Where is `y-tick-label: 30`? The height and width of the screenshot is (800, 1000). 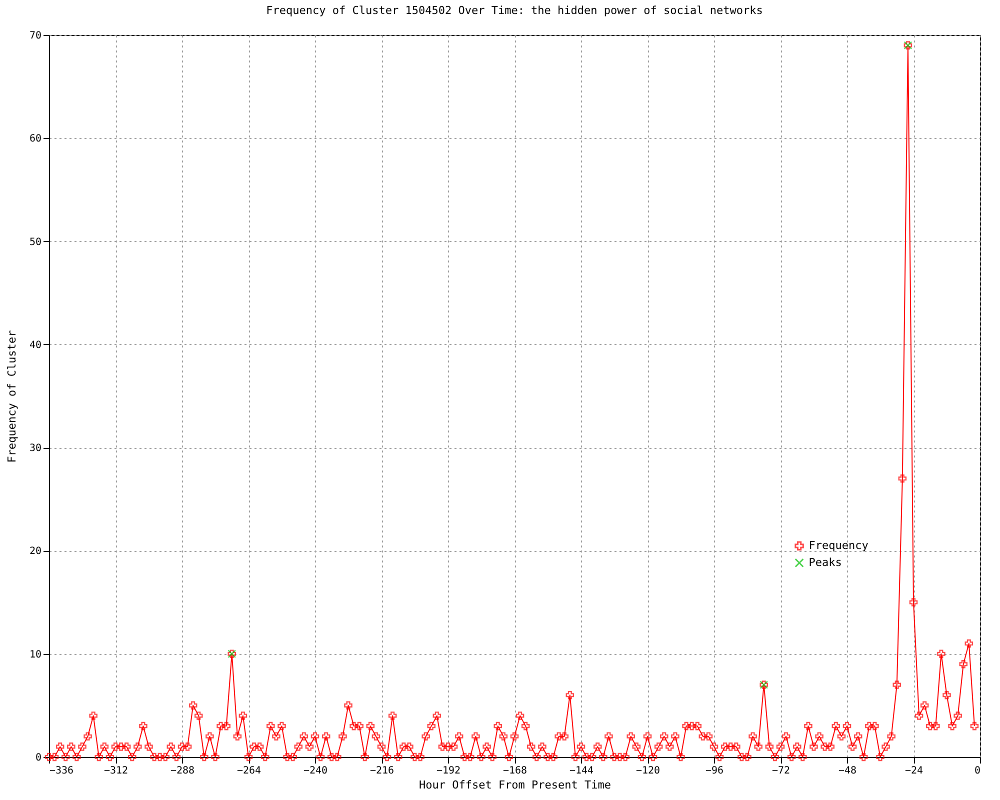
y-tick-label: 30 is located at coordinates (35, 448).